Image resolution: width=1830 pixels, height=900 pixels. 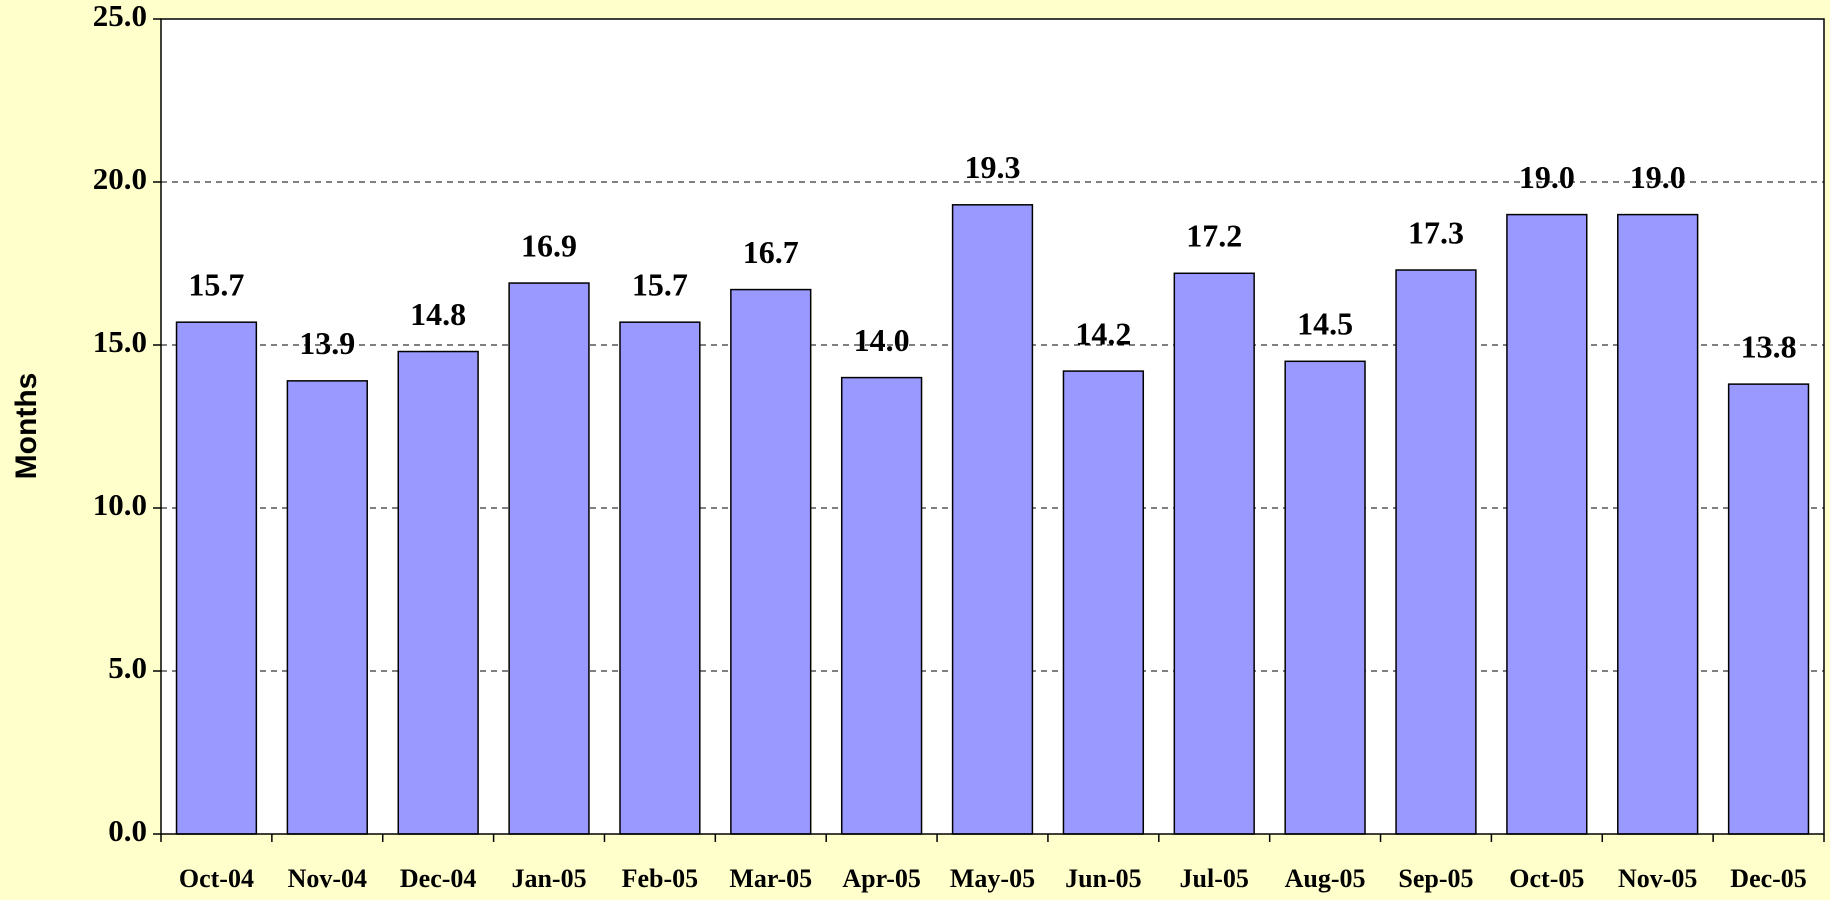 What do you see at coordinates (120, 504) in the screenshot?
I see `y-tick-label: 10.0` at bounding box center [120, 504].